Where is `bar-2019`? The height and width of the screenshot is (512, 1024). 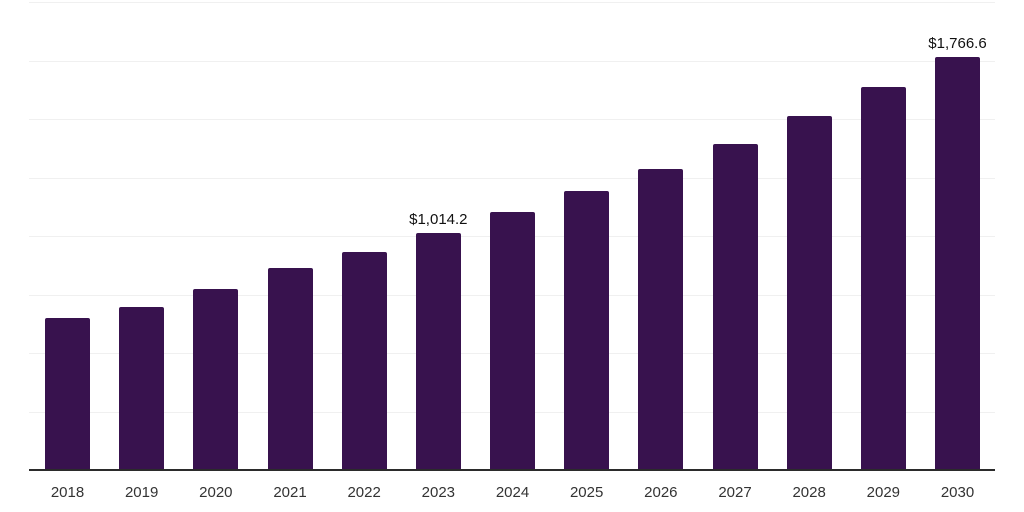
bar-2019 is located at coordinates (142, 388).